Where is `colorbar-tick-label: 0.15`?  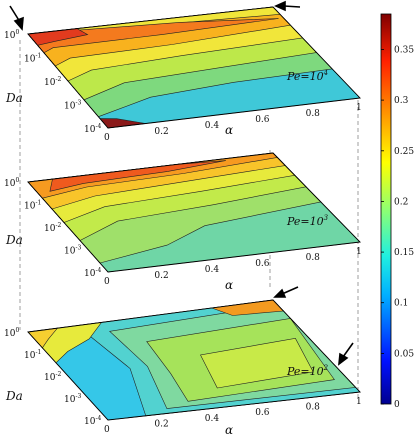 colorbar-tick-label: 0.15 is located at coordinates (404, 253).